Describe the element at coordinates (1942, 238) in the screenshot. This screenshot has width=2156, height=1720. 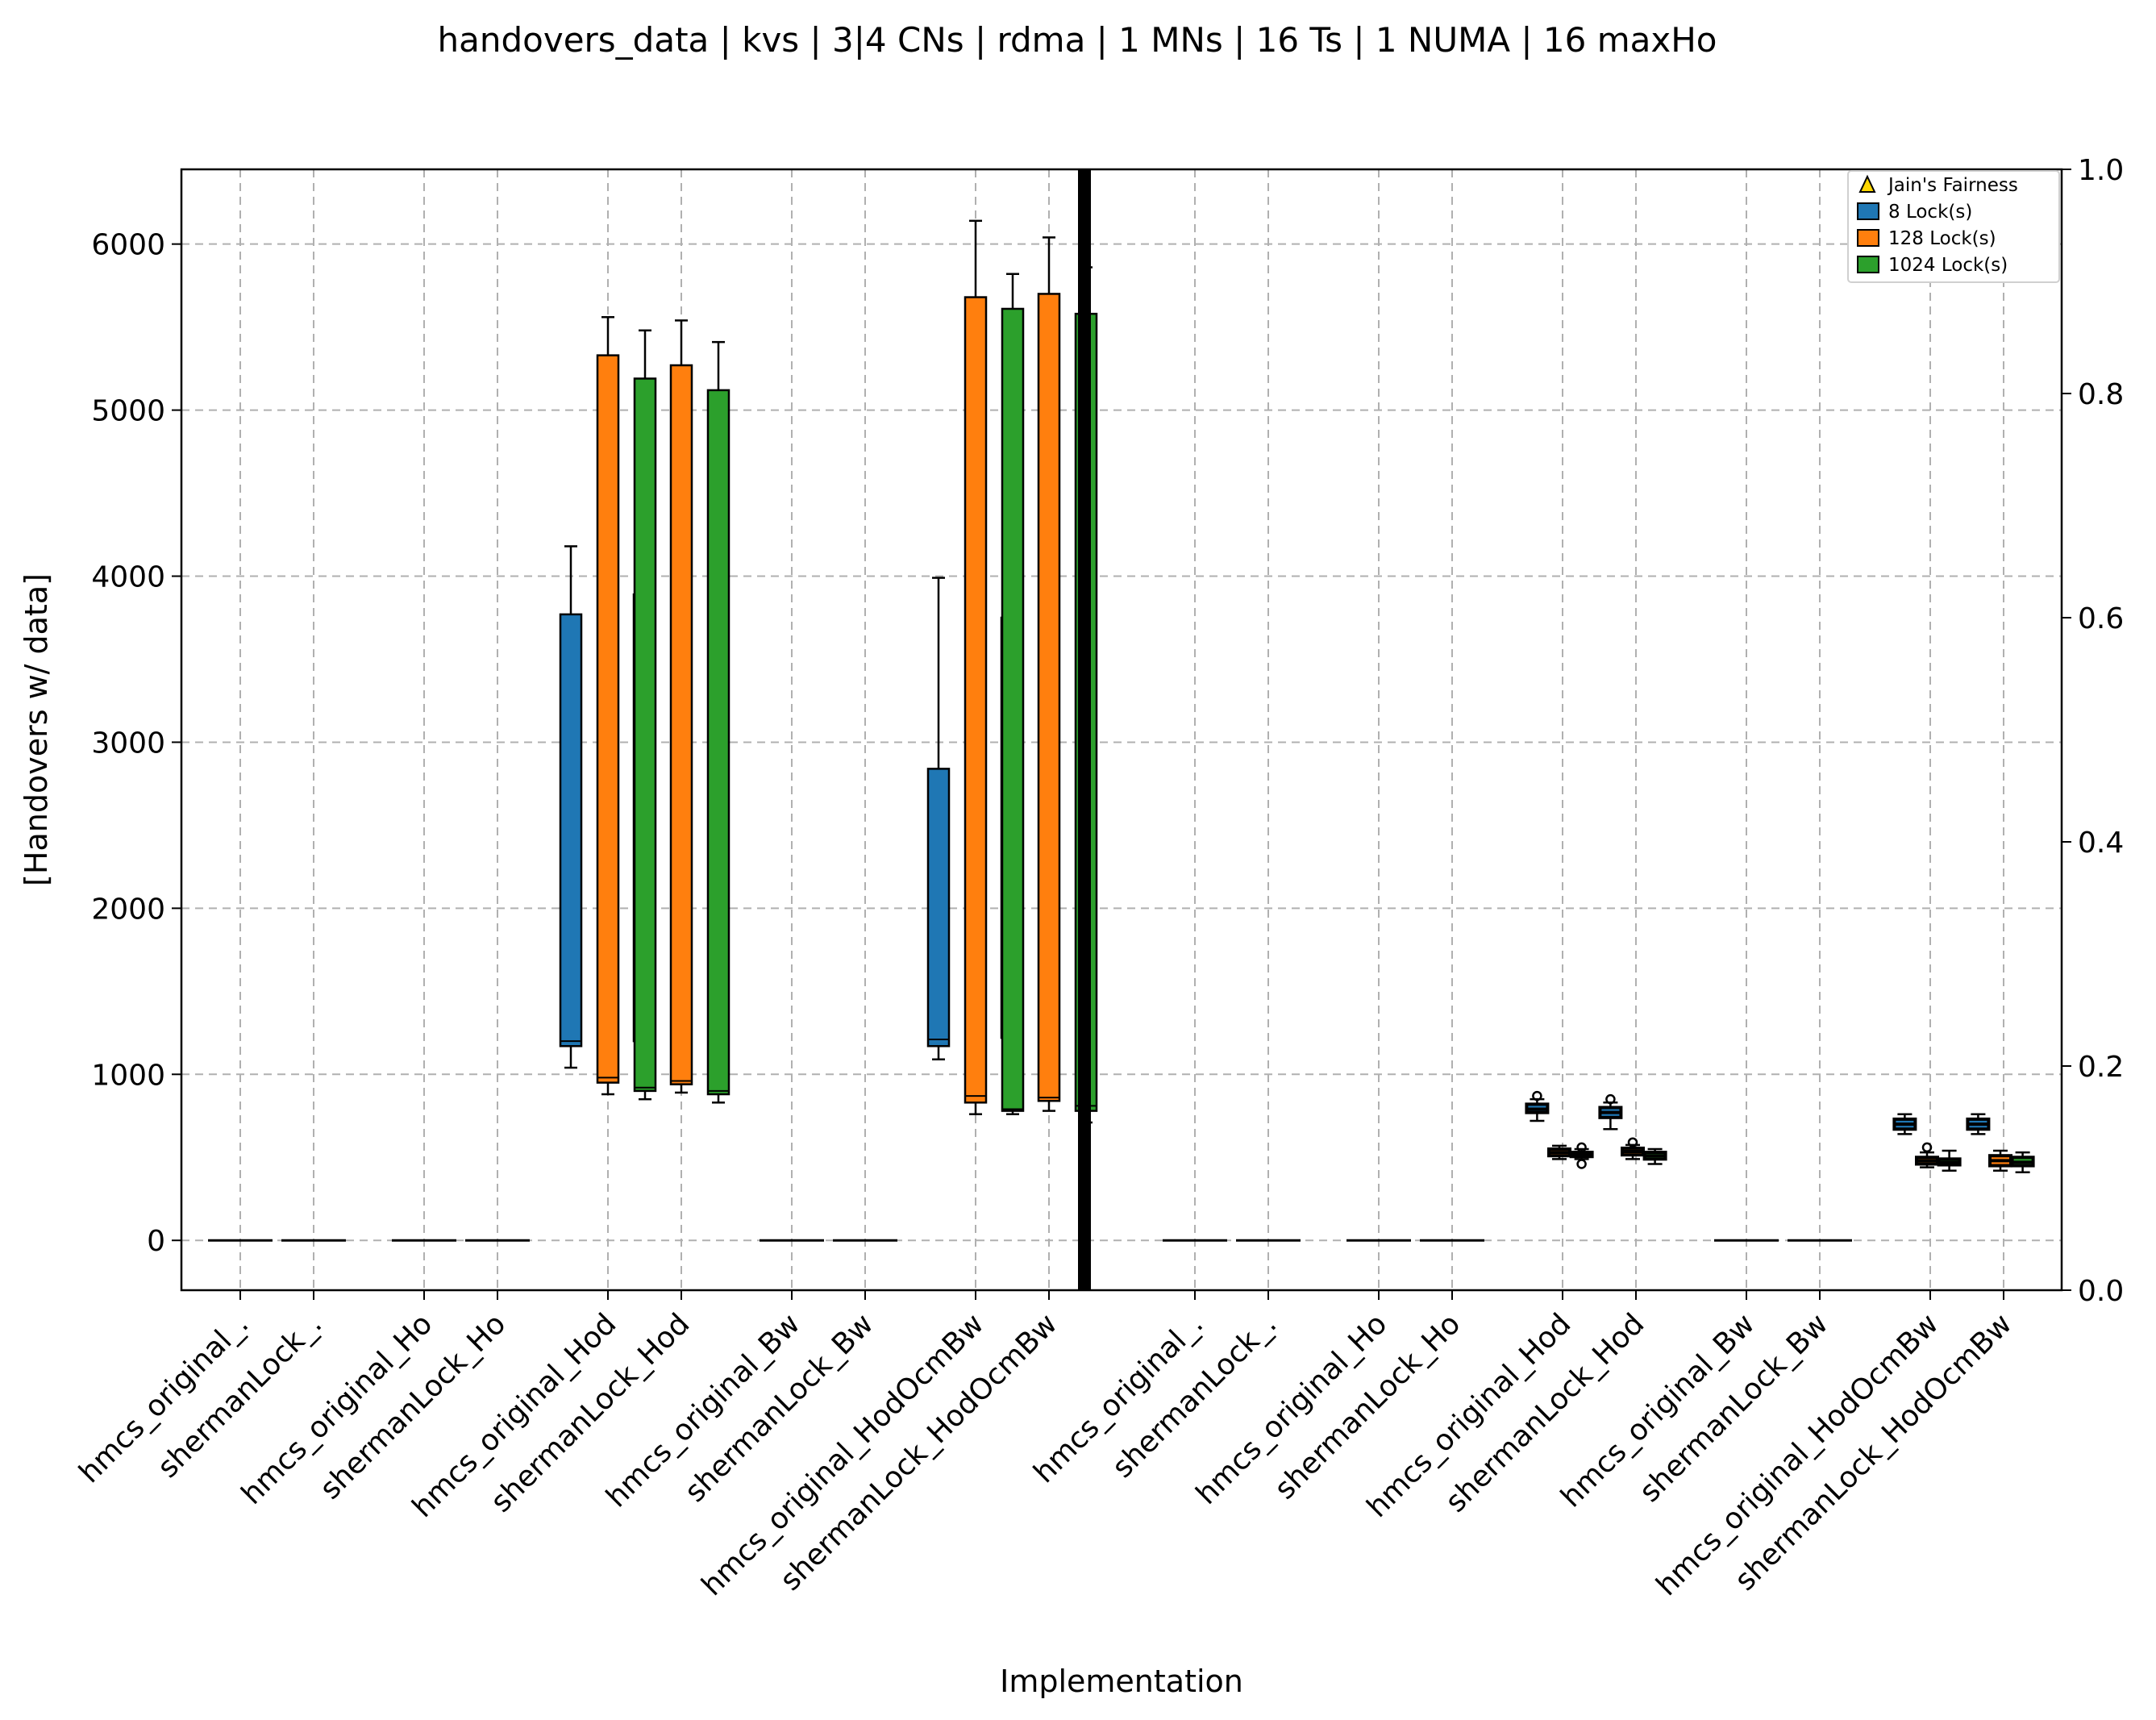
I see `legend-label: 128 Lock(s)` at that location.